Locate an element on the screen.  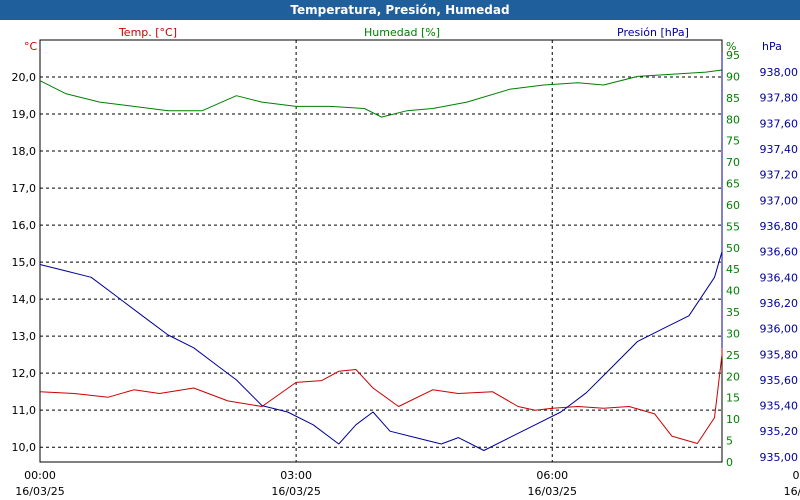
humidity-tick-label: 20 is located at coordinates (733, 376).